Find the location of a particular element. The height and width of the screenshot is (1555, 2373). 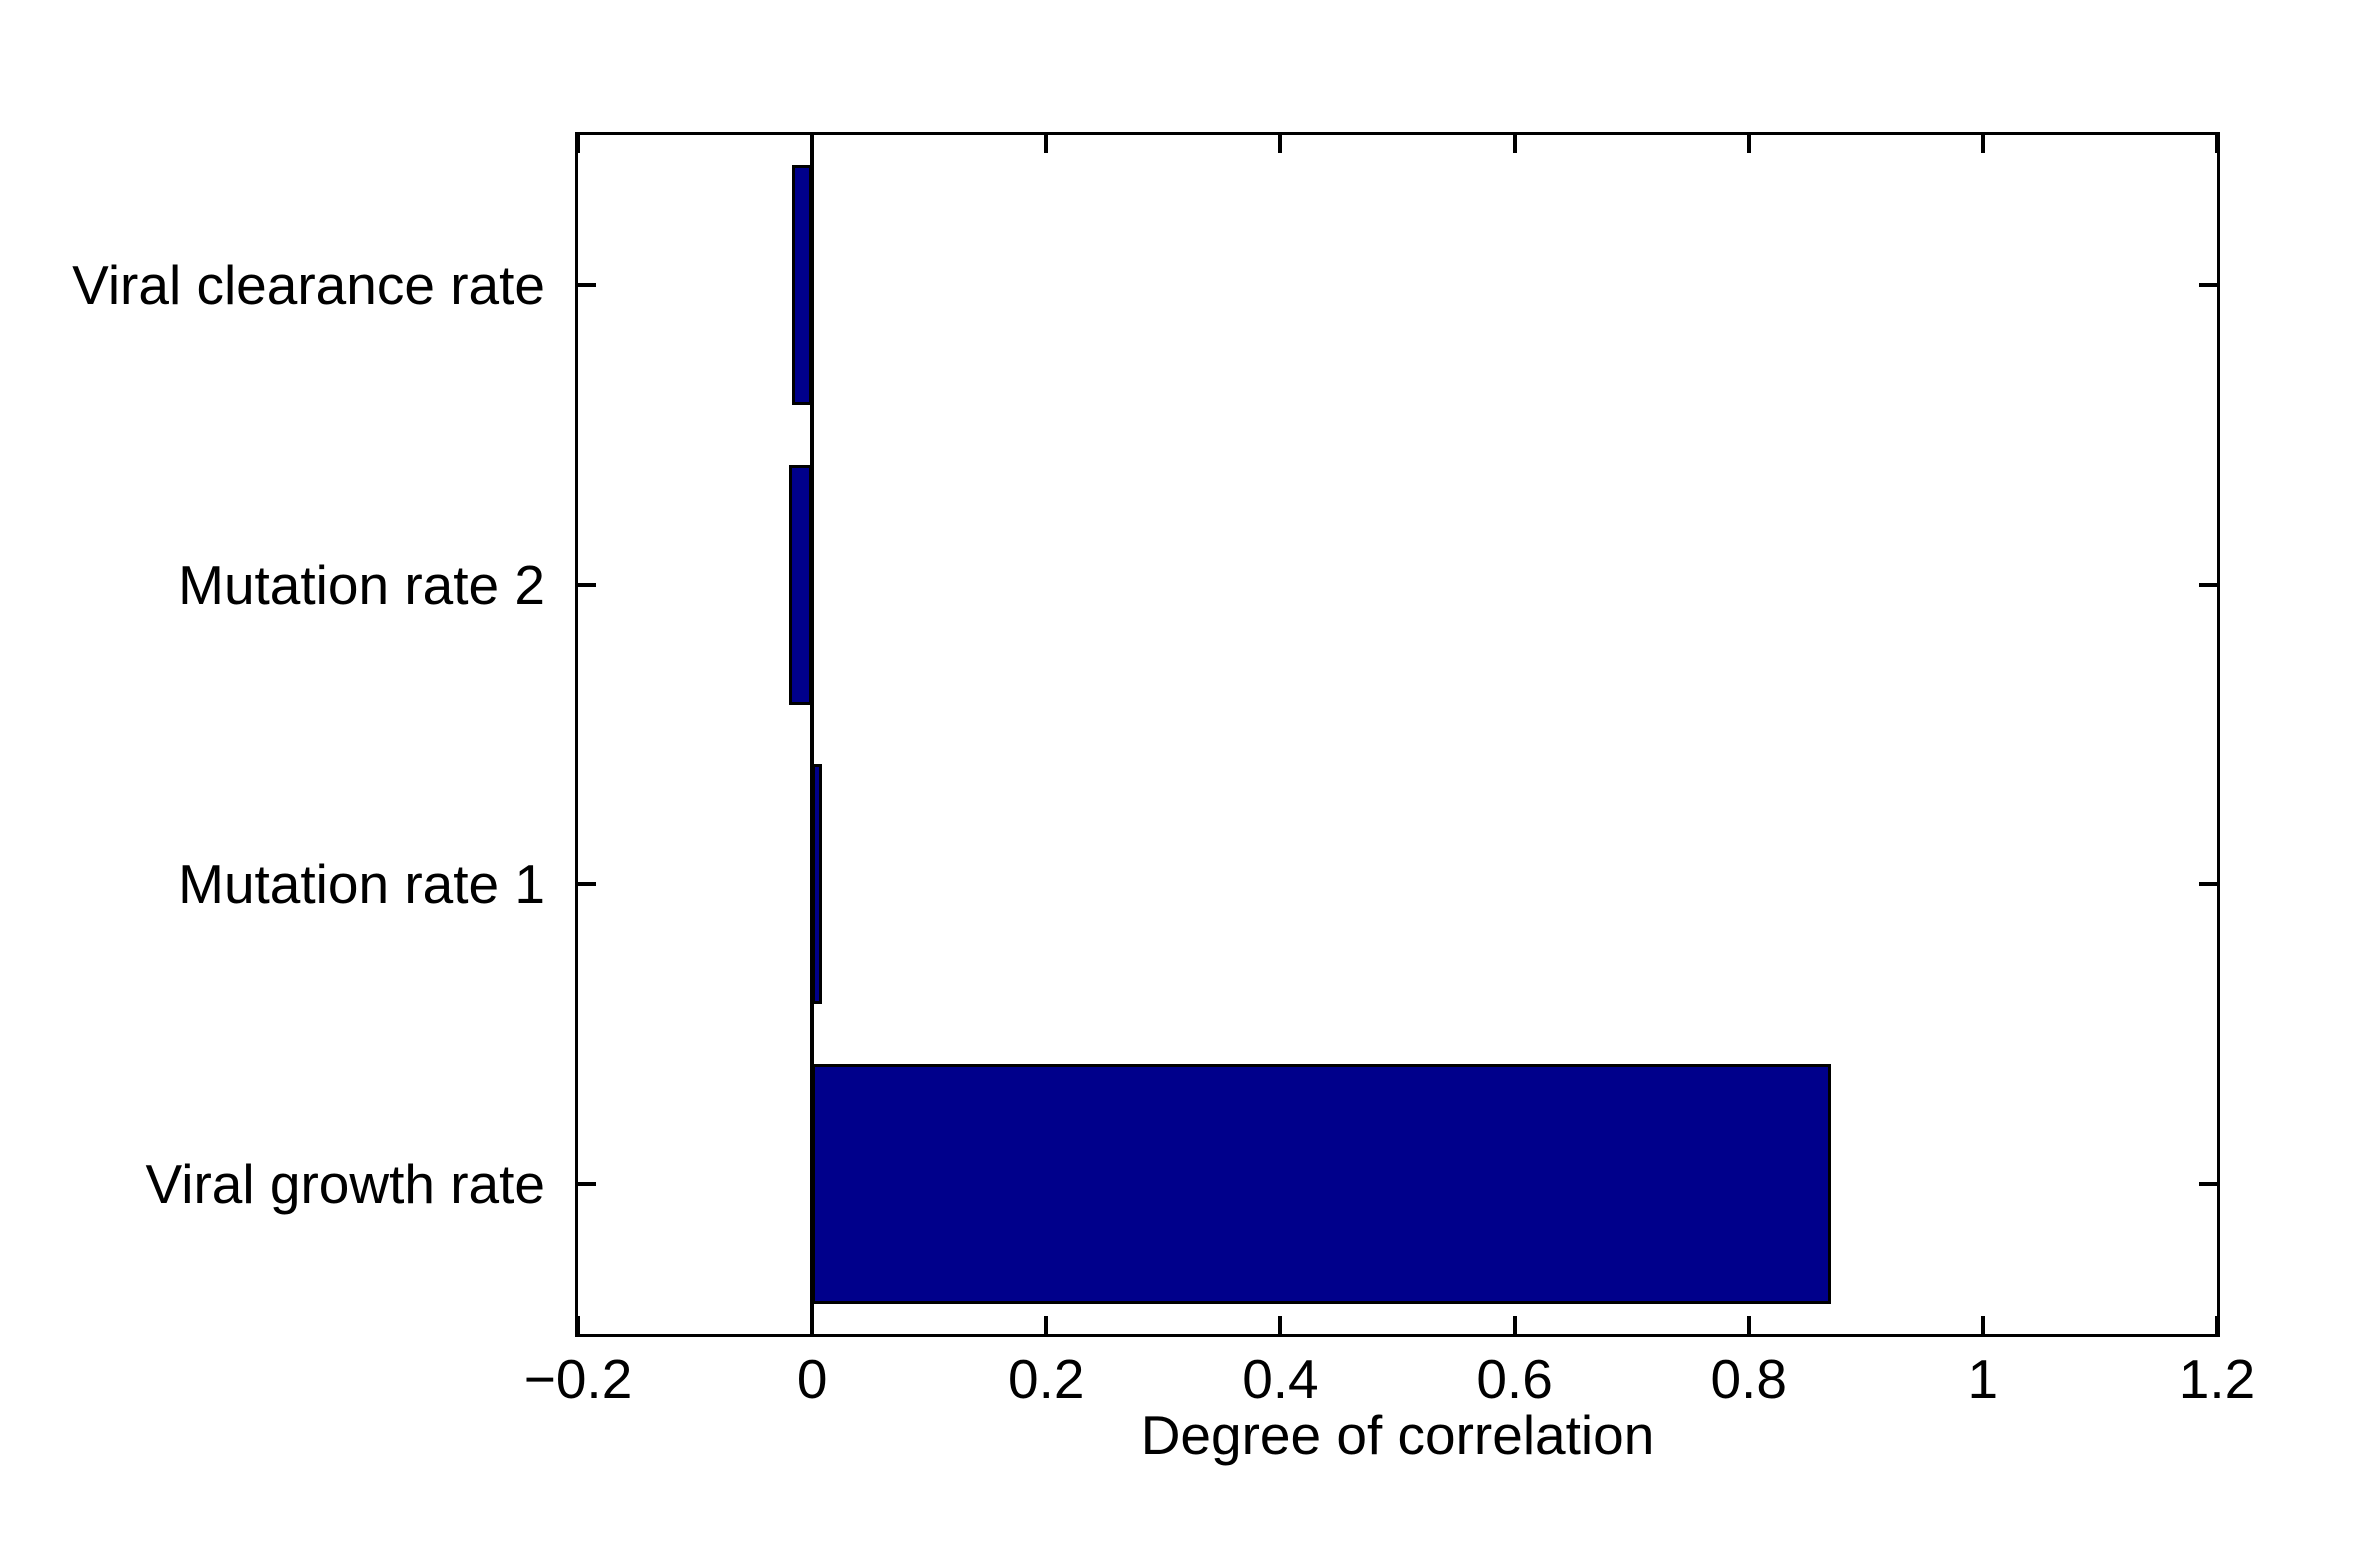

zero-baseline is located at coordinates (812, 734).